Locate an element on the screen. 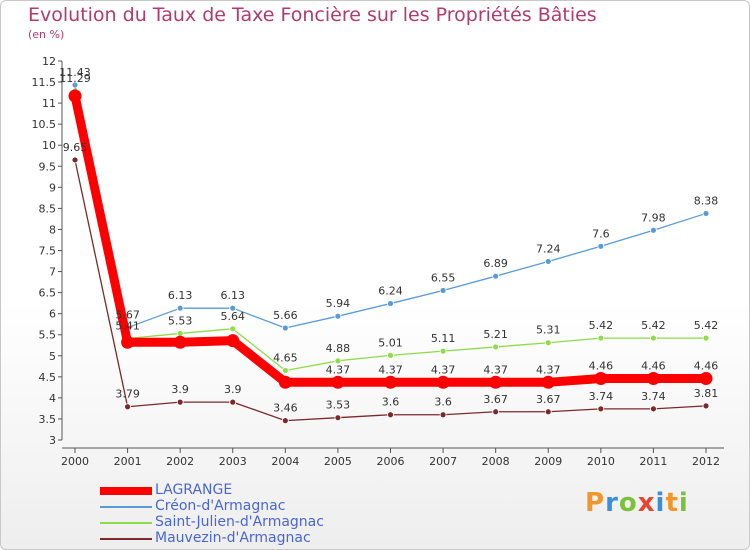  y-tick-label: 3 is located at coordinates (52, 440).